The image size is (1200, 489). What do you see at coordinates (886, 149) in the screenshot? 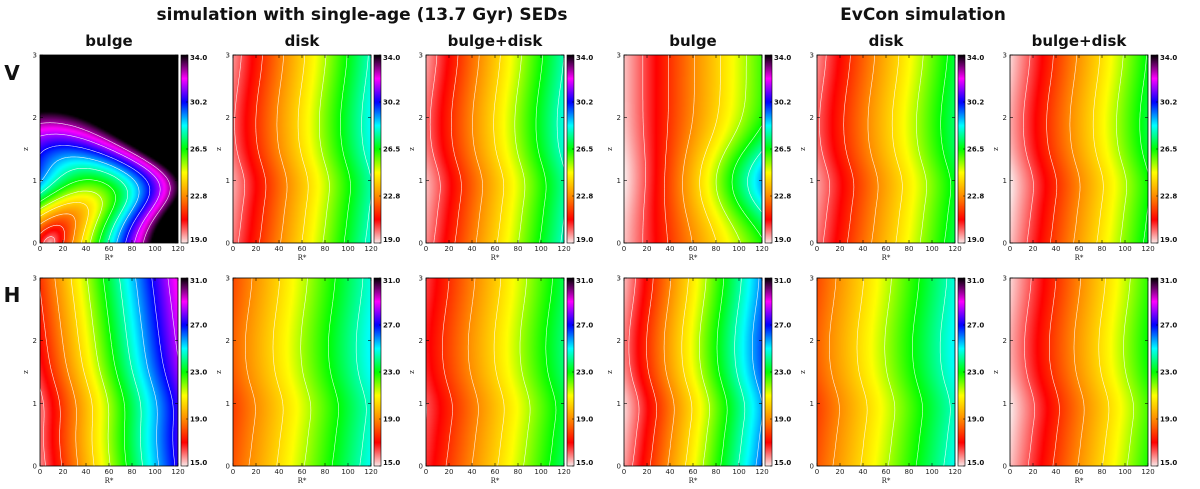
I see `heatmap-g1-v-disk` at bounding box center [886, 149].